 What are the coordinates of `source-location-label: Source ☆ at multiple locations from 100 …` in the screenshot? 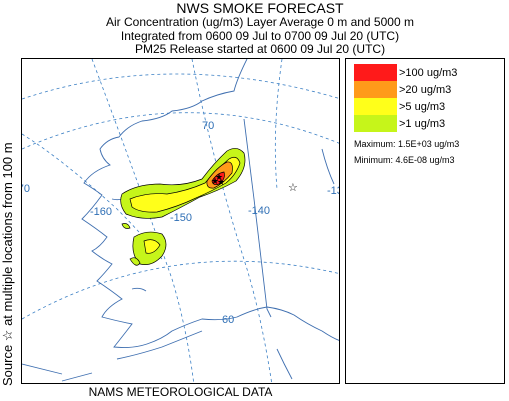 It's located at (7, 264).